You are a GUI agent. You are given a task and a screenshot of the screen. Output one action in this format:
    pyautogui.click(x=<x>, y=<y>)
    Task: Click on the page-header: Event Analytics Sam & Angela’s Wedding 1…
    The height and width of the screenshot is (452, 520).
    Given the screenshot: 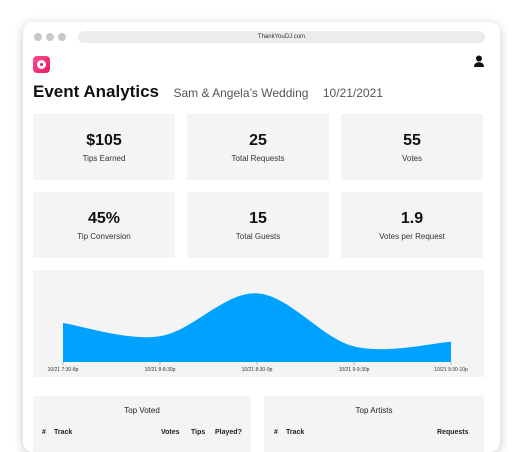 What is the action you would take?
    pyautogui.click(x=208, y=94)
    